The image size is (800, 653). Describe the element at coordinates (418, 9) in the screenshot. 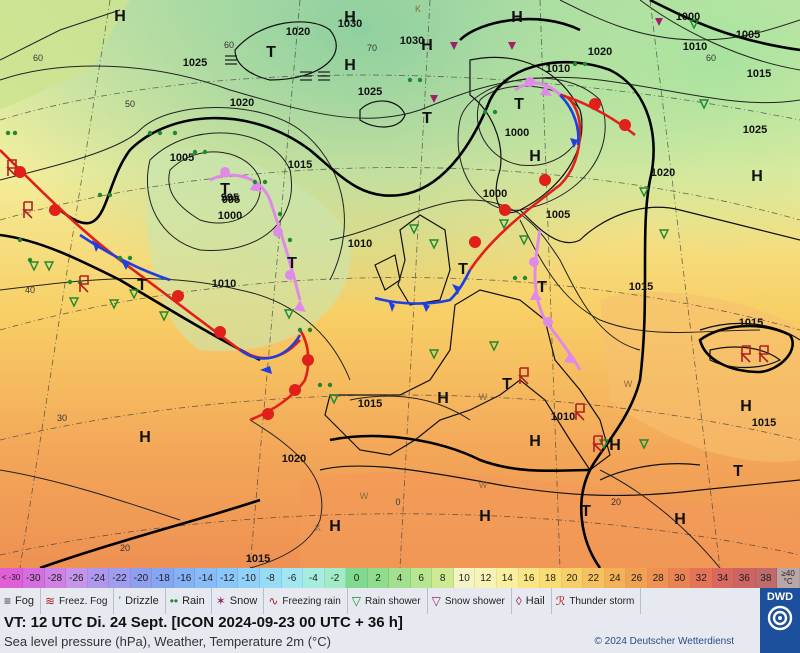

I see `minor-label: K` at that location.